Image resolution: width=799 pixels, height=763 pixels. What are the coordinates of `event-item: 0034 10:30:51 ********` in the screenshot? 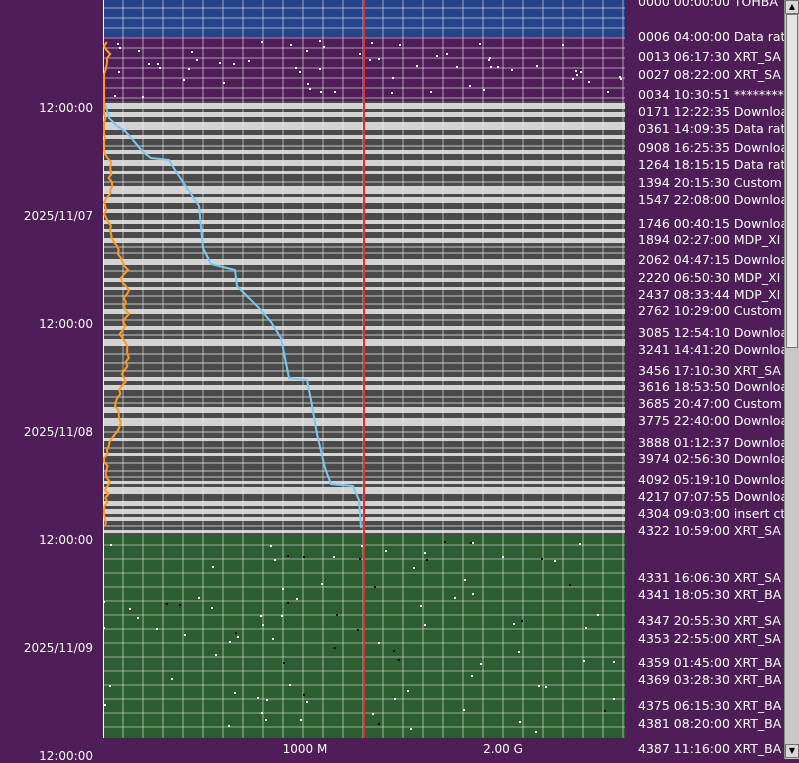 It's located at (711, 94).